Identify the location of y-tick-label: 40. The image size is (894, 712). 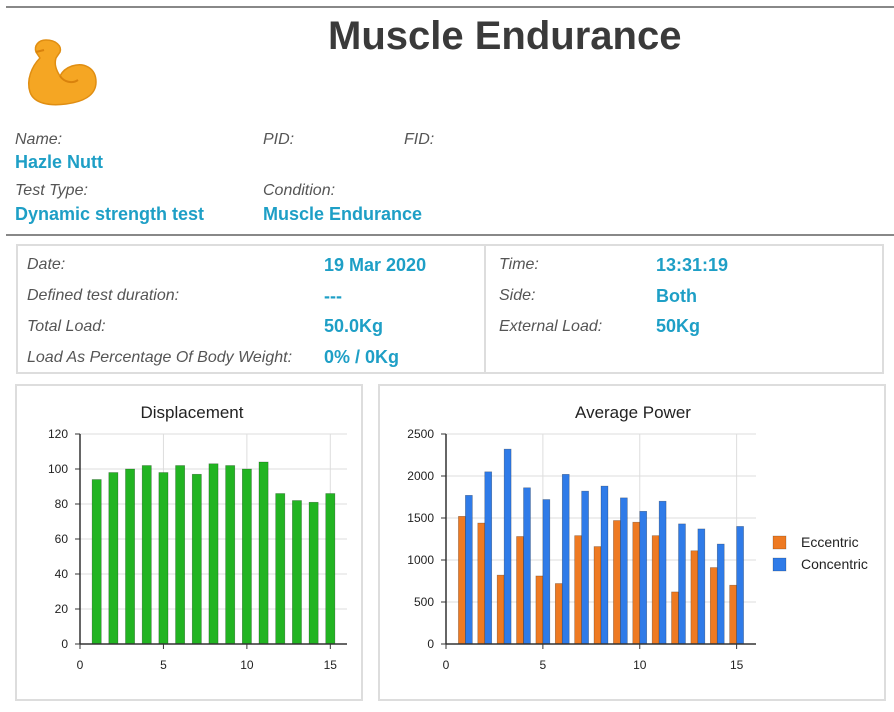
(62, 574).